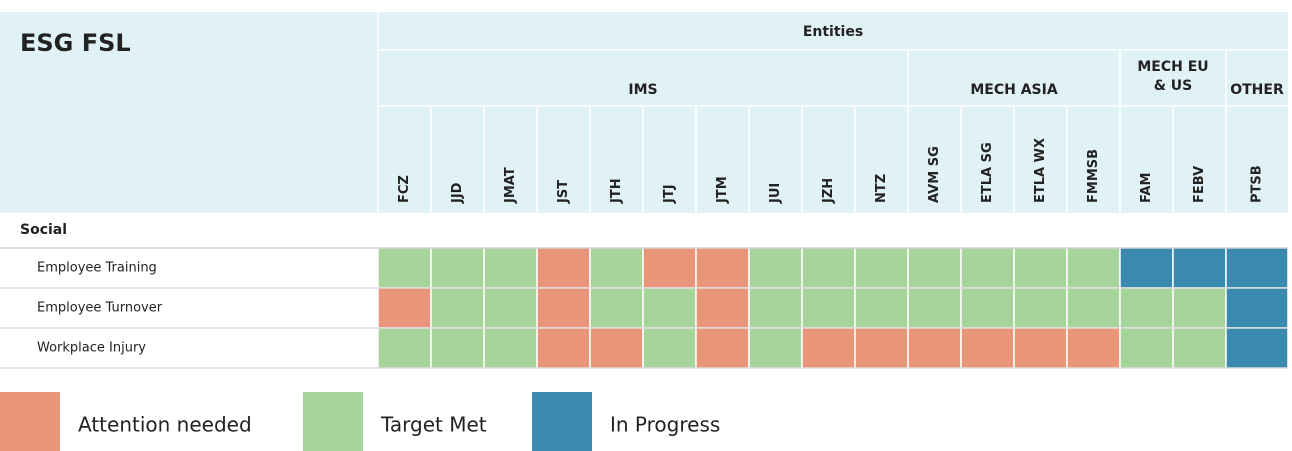  What do you see at coordinates (510, 185) in the screenshot?
I see `column-label: JMAT` at bounding box center [510, 185].